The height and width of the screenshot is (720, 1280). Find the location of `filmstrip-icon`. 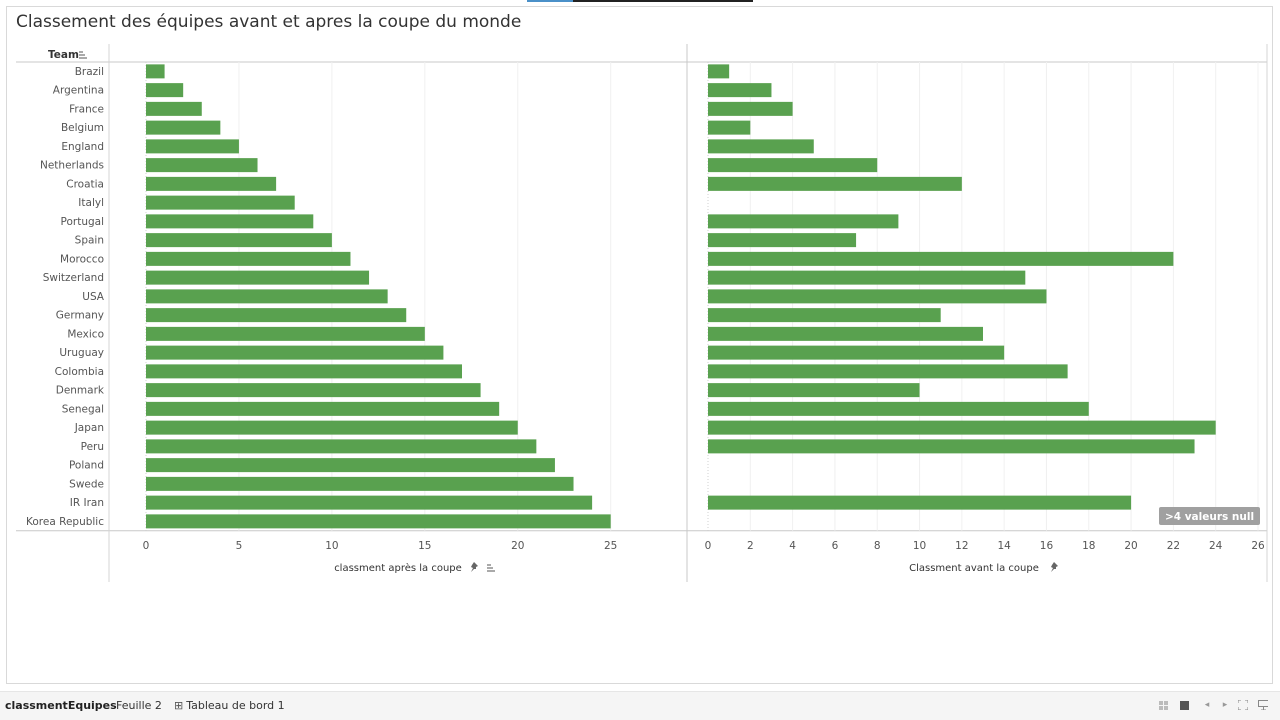

filmstrip-icon is located at coordinates (1185, 705).